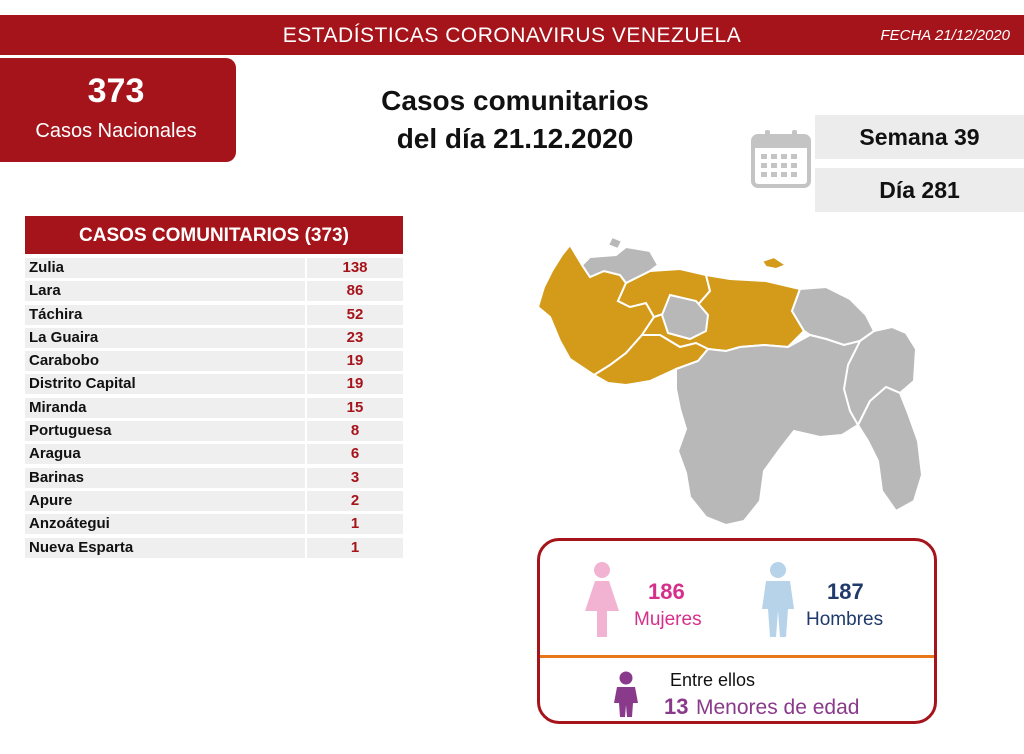 The image size is (1024, 754). I want to click on state-name: Carabobo, so click(165, 361).